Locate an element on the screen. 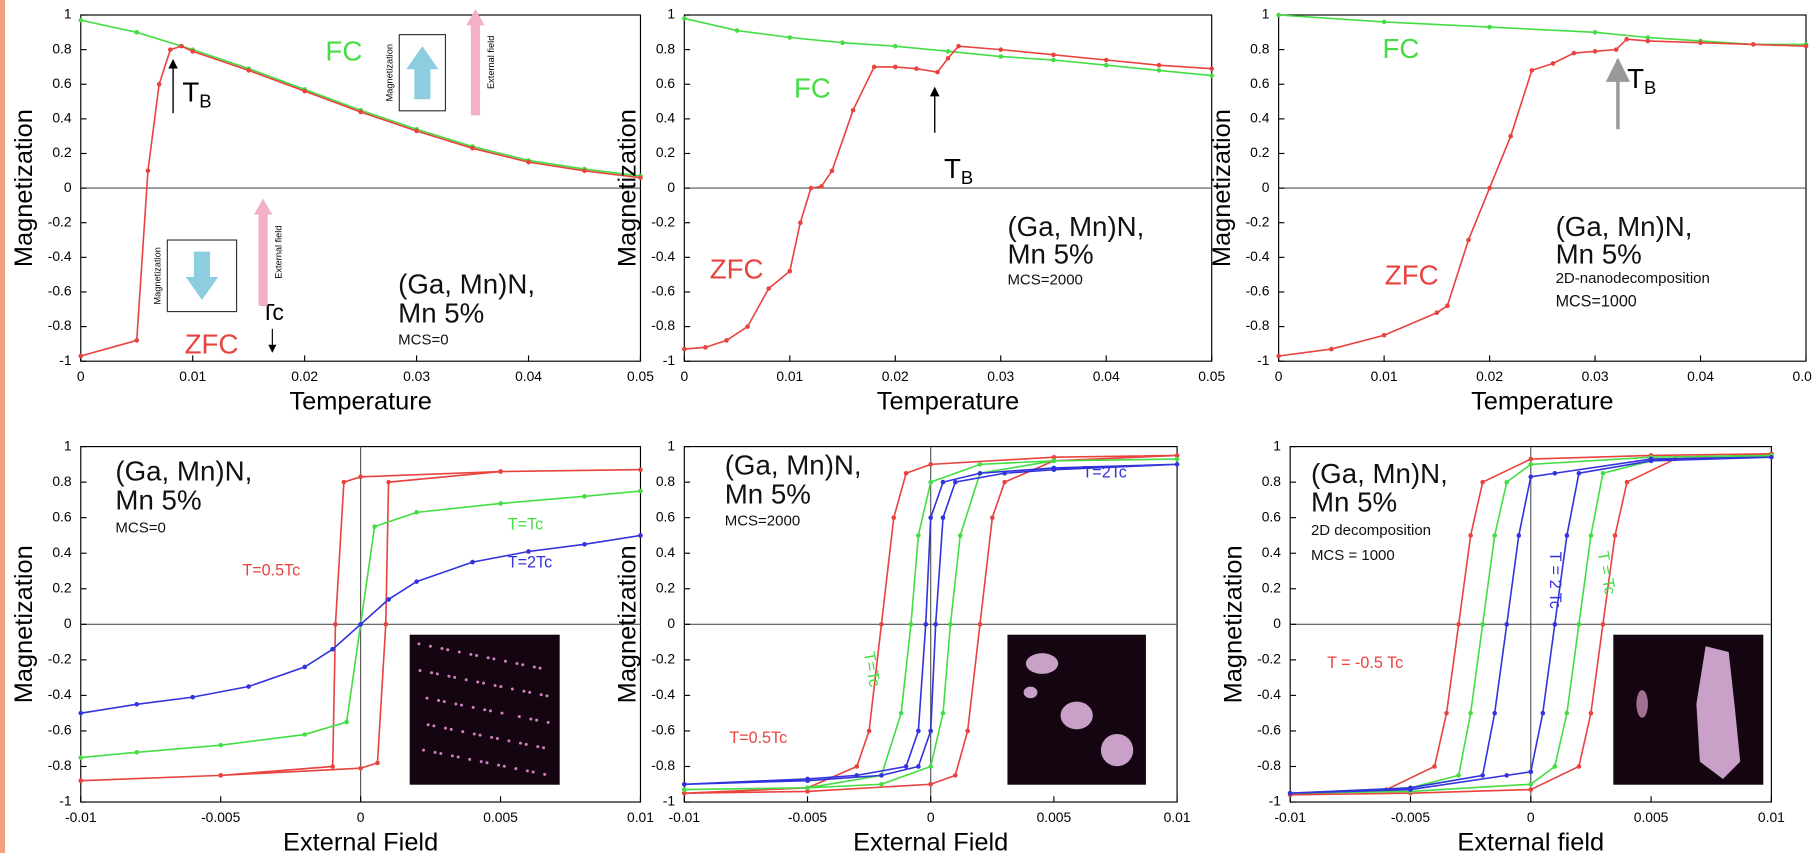 This screenshot has height=853, width=1812. series-label: T=0.5Tc is located at coordinates (271, 570).